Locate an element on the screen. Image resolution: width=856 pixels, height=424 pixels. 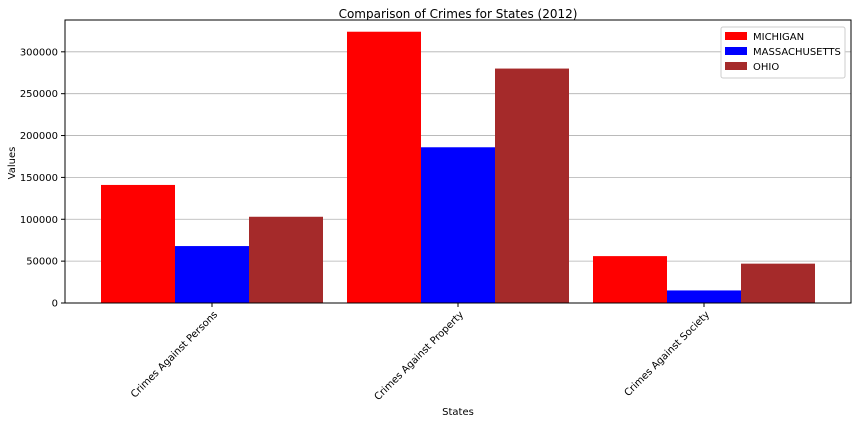
legend-label: MICHIGAN is located at coordinates (778, 37).